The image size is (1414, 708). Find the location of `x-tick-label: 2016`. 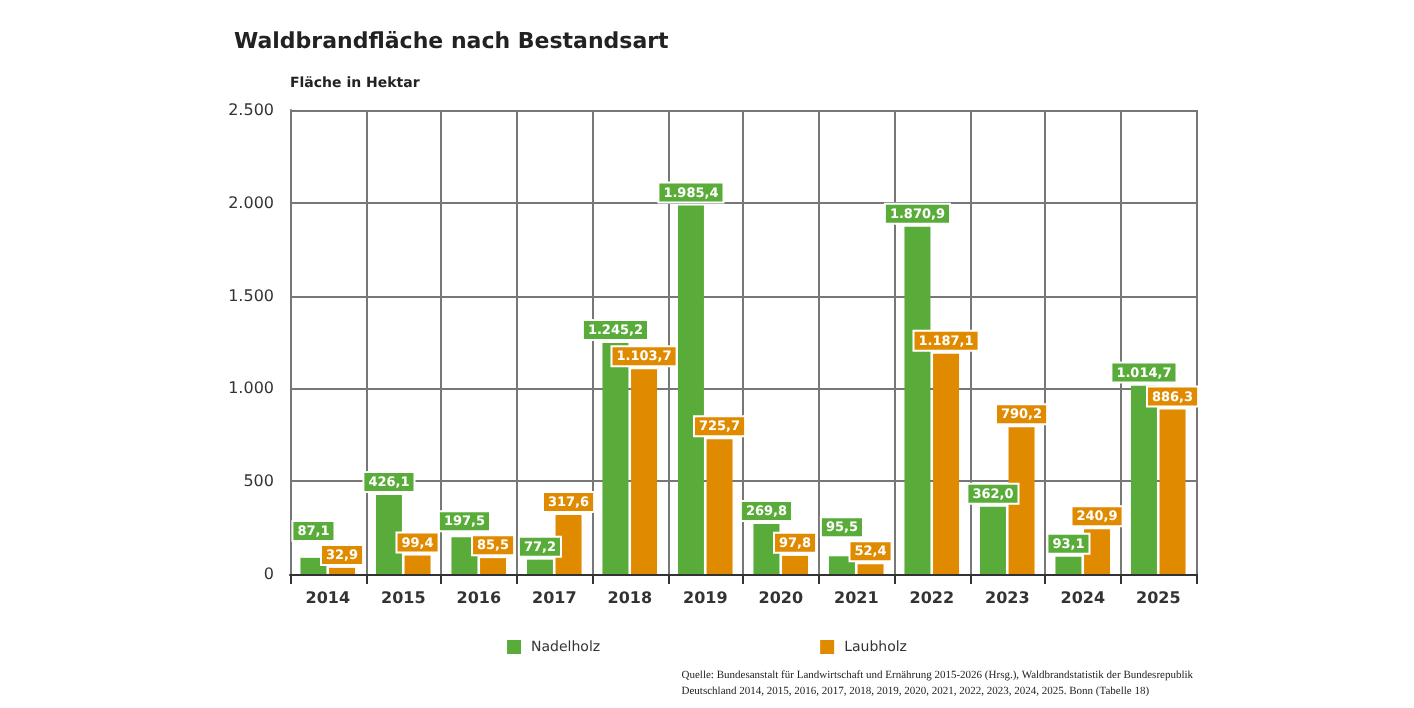

x-tick-label: 2016 is located at coordinates (479, 598).